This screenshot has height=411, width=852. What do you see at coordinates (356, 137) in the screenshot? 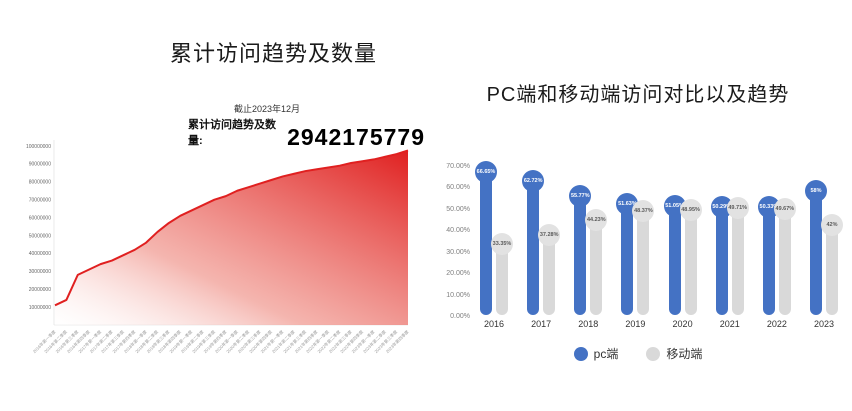
I see `stat-value: 2942175779` at bounding box center [356, 137].